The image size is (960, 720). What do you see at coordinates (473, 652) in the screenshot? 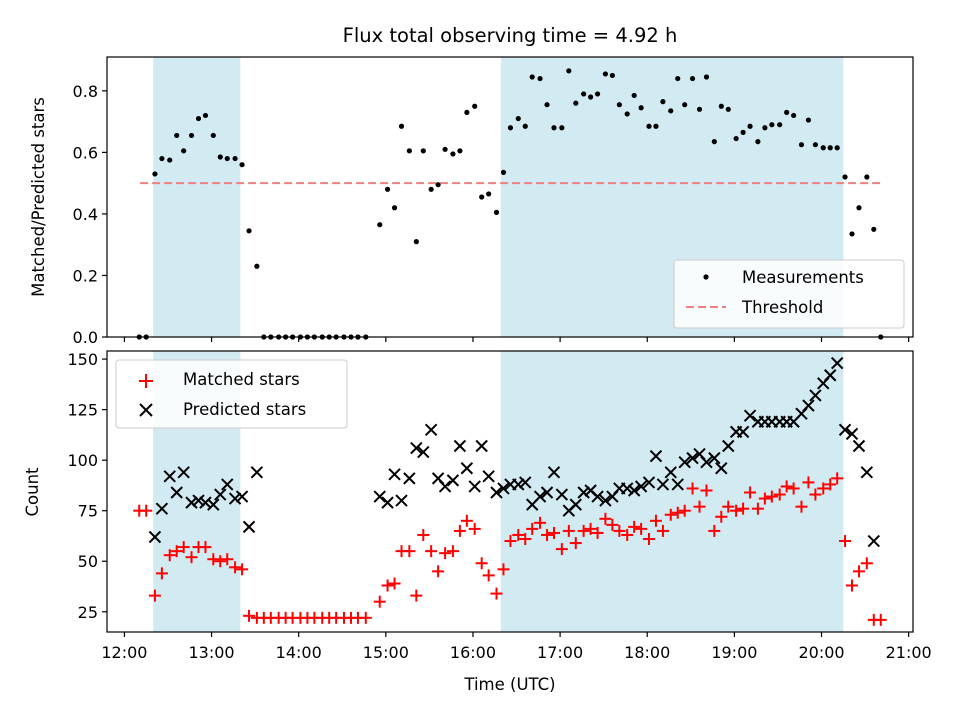
I see `x-tick-label-4: 16:00` at bounding box center [473, 652].